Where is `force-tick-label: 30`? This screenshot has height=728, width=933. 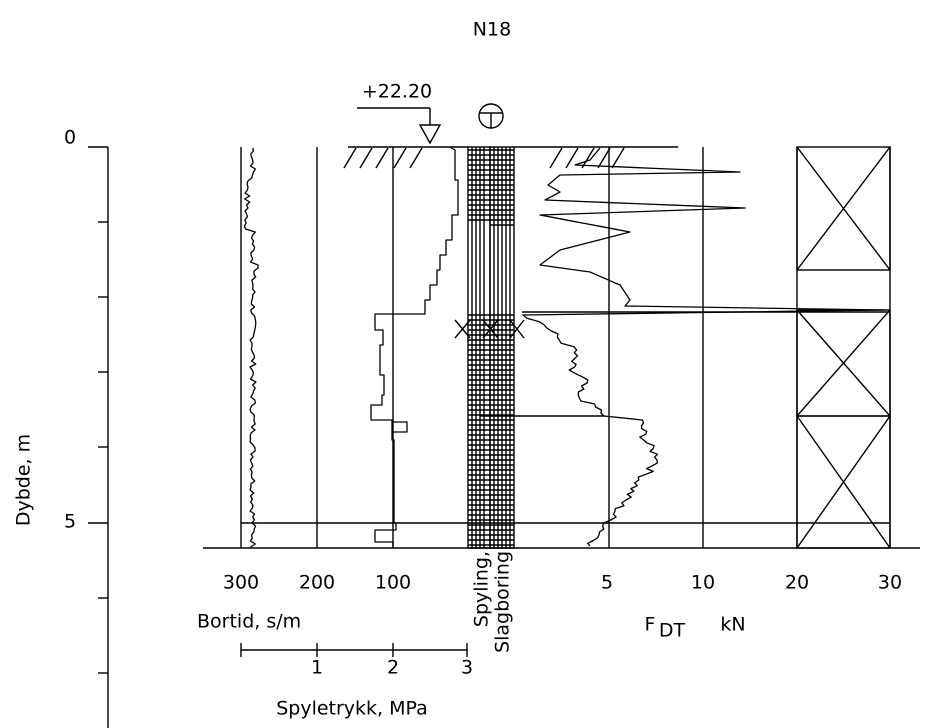 force-tick-label: 30 is located at coordinates (890, 583).